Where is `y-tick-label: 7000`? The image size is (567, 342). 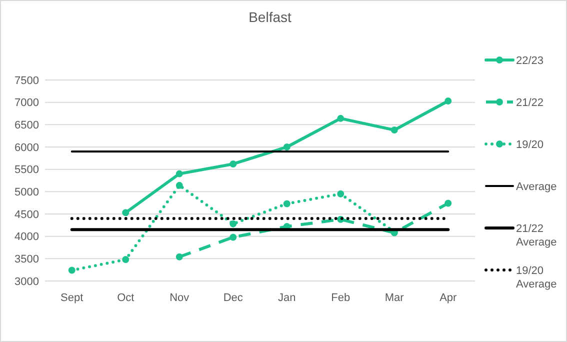 y-tick-label: 7000 is located at coordinates (26, 103).